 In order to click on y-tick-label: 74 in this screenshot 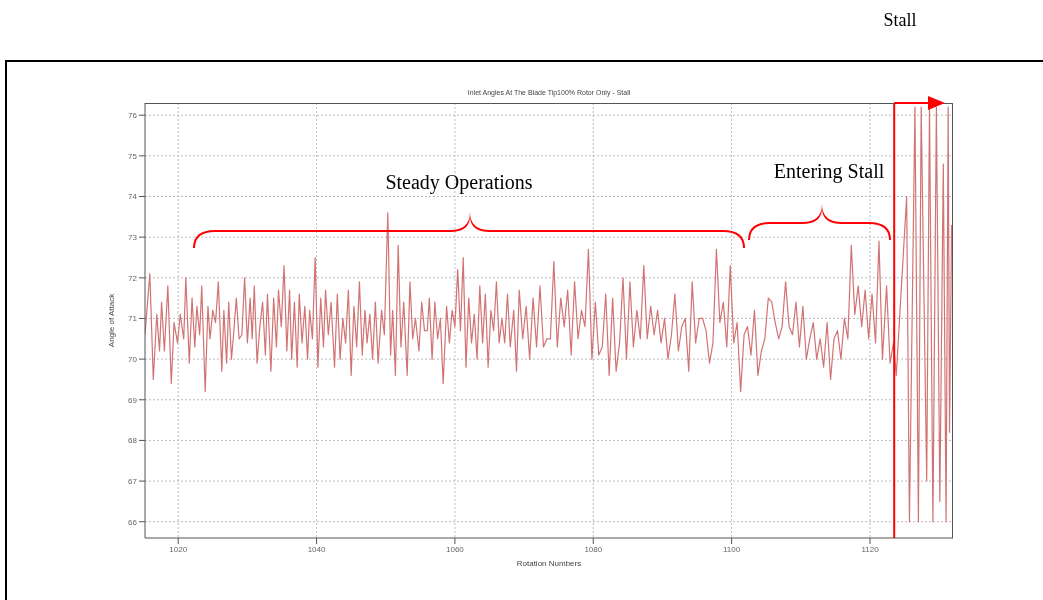, I will do `click(133, 197)`.